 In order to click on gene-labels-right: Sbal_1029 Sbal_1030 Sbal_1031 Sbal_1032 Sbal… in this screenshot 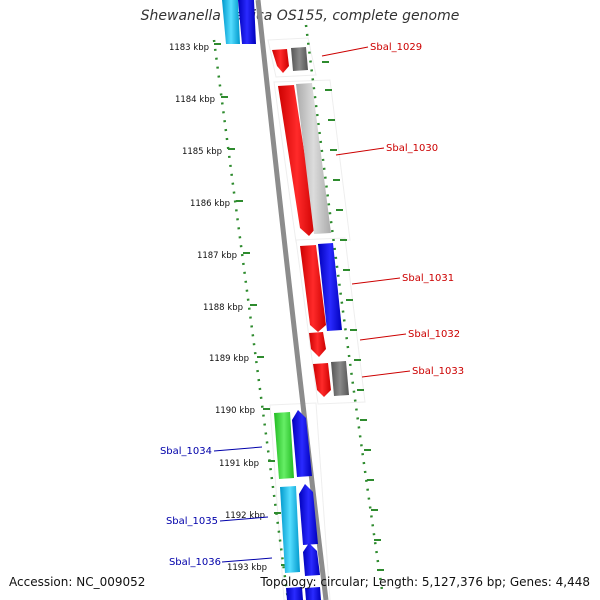, I will do `click(417, 209)`.